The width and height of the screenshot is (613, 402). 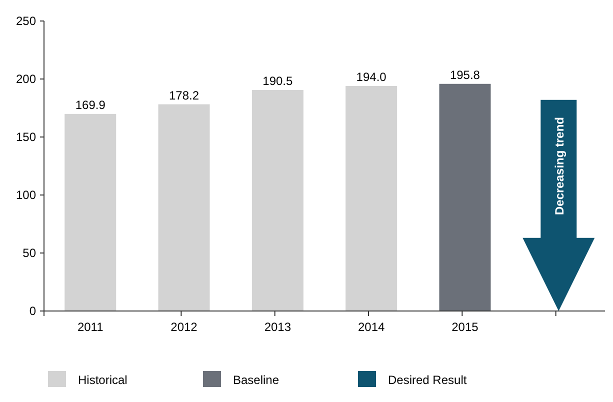 I want to click on x-tick-label: 2014, so click(x=371, y=327).